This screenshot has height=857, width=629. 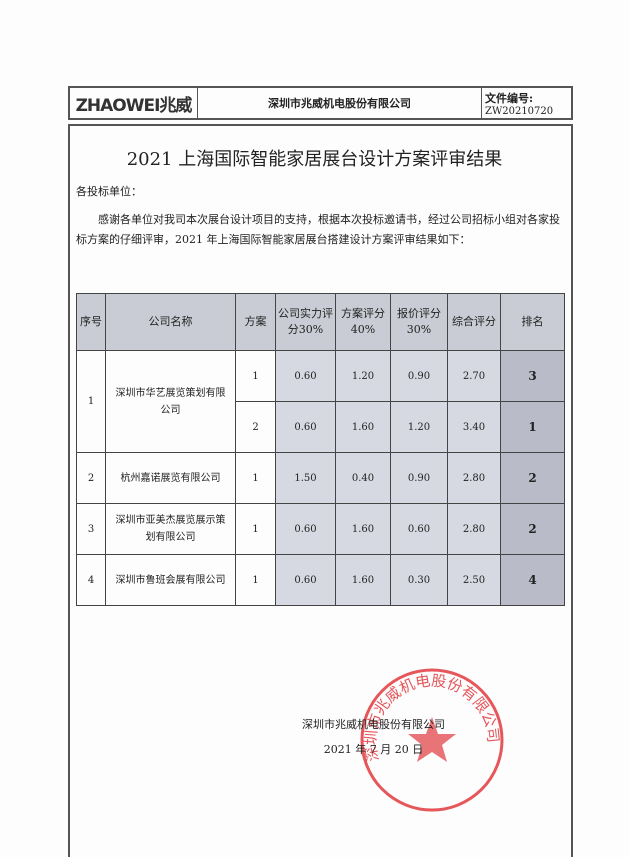 What do you see at coordinates (170, 478) in the screenshot?
I see `company-name: 杭州嘉诺展览有限公司` at bounding box center [170, 478].